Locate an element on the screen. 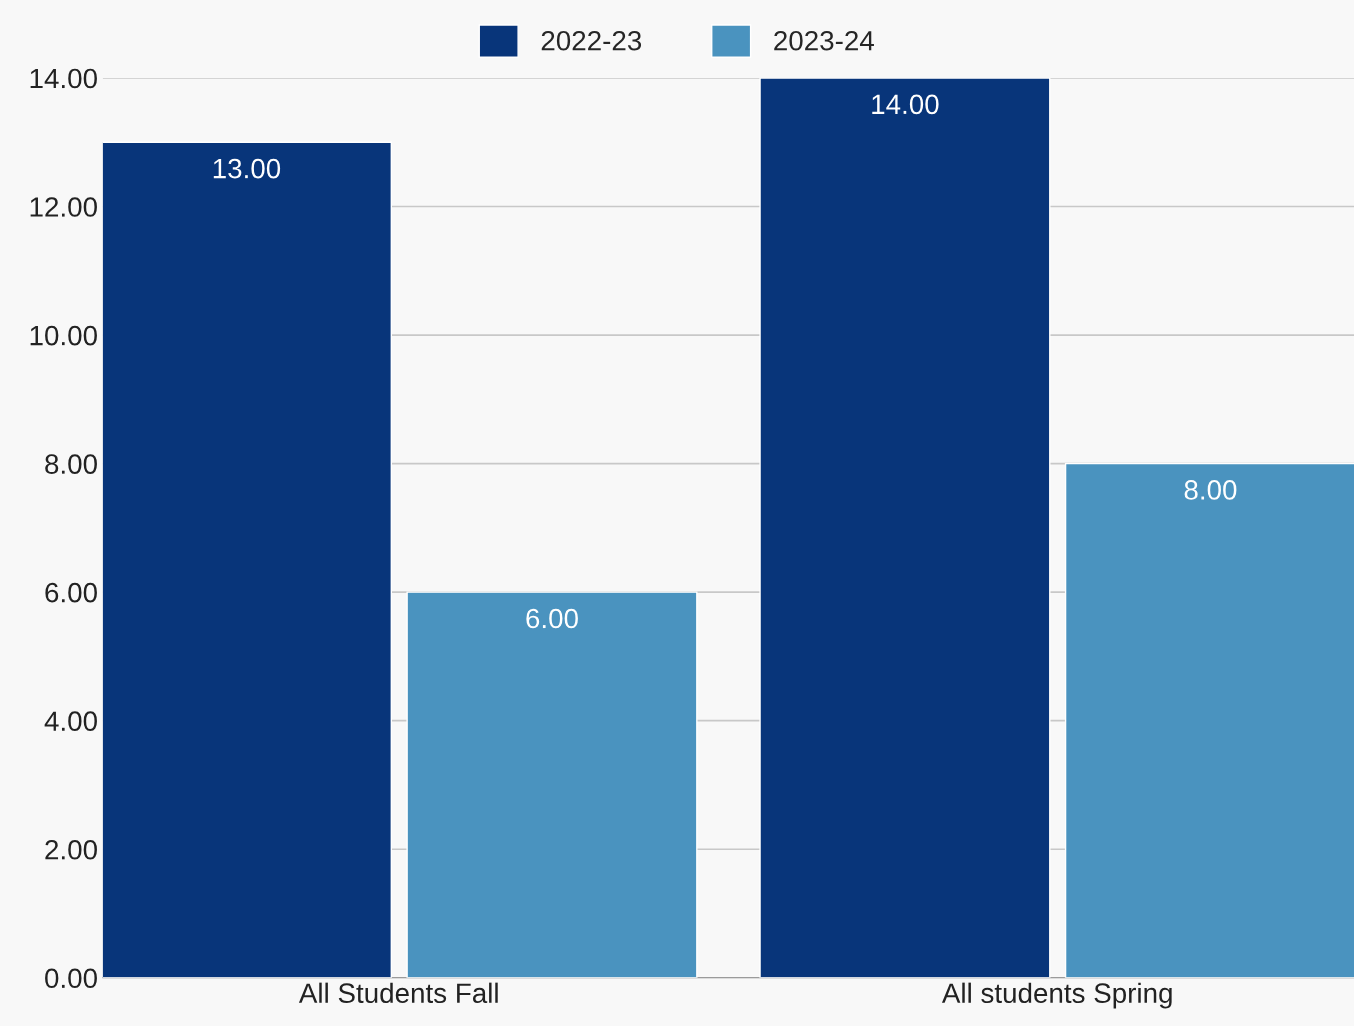  legend-label: 2022-23 is located at coordinates (591, 40).